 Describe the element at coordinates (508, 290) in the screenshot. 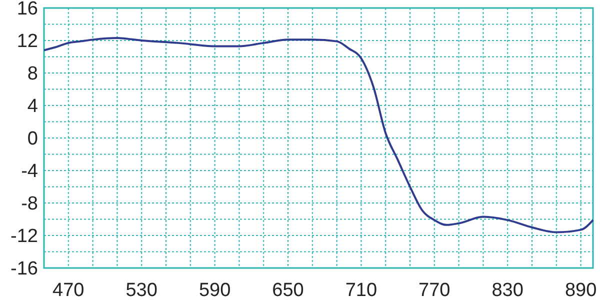

I see `x-tick-label: 830` at that location.